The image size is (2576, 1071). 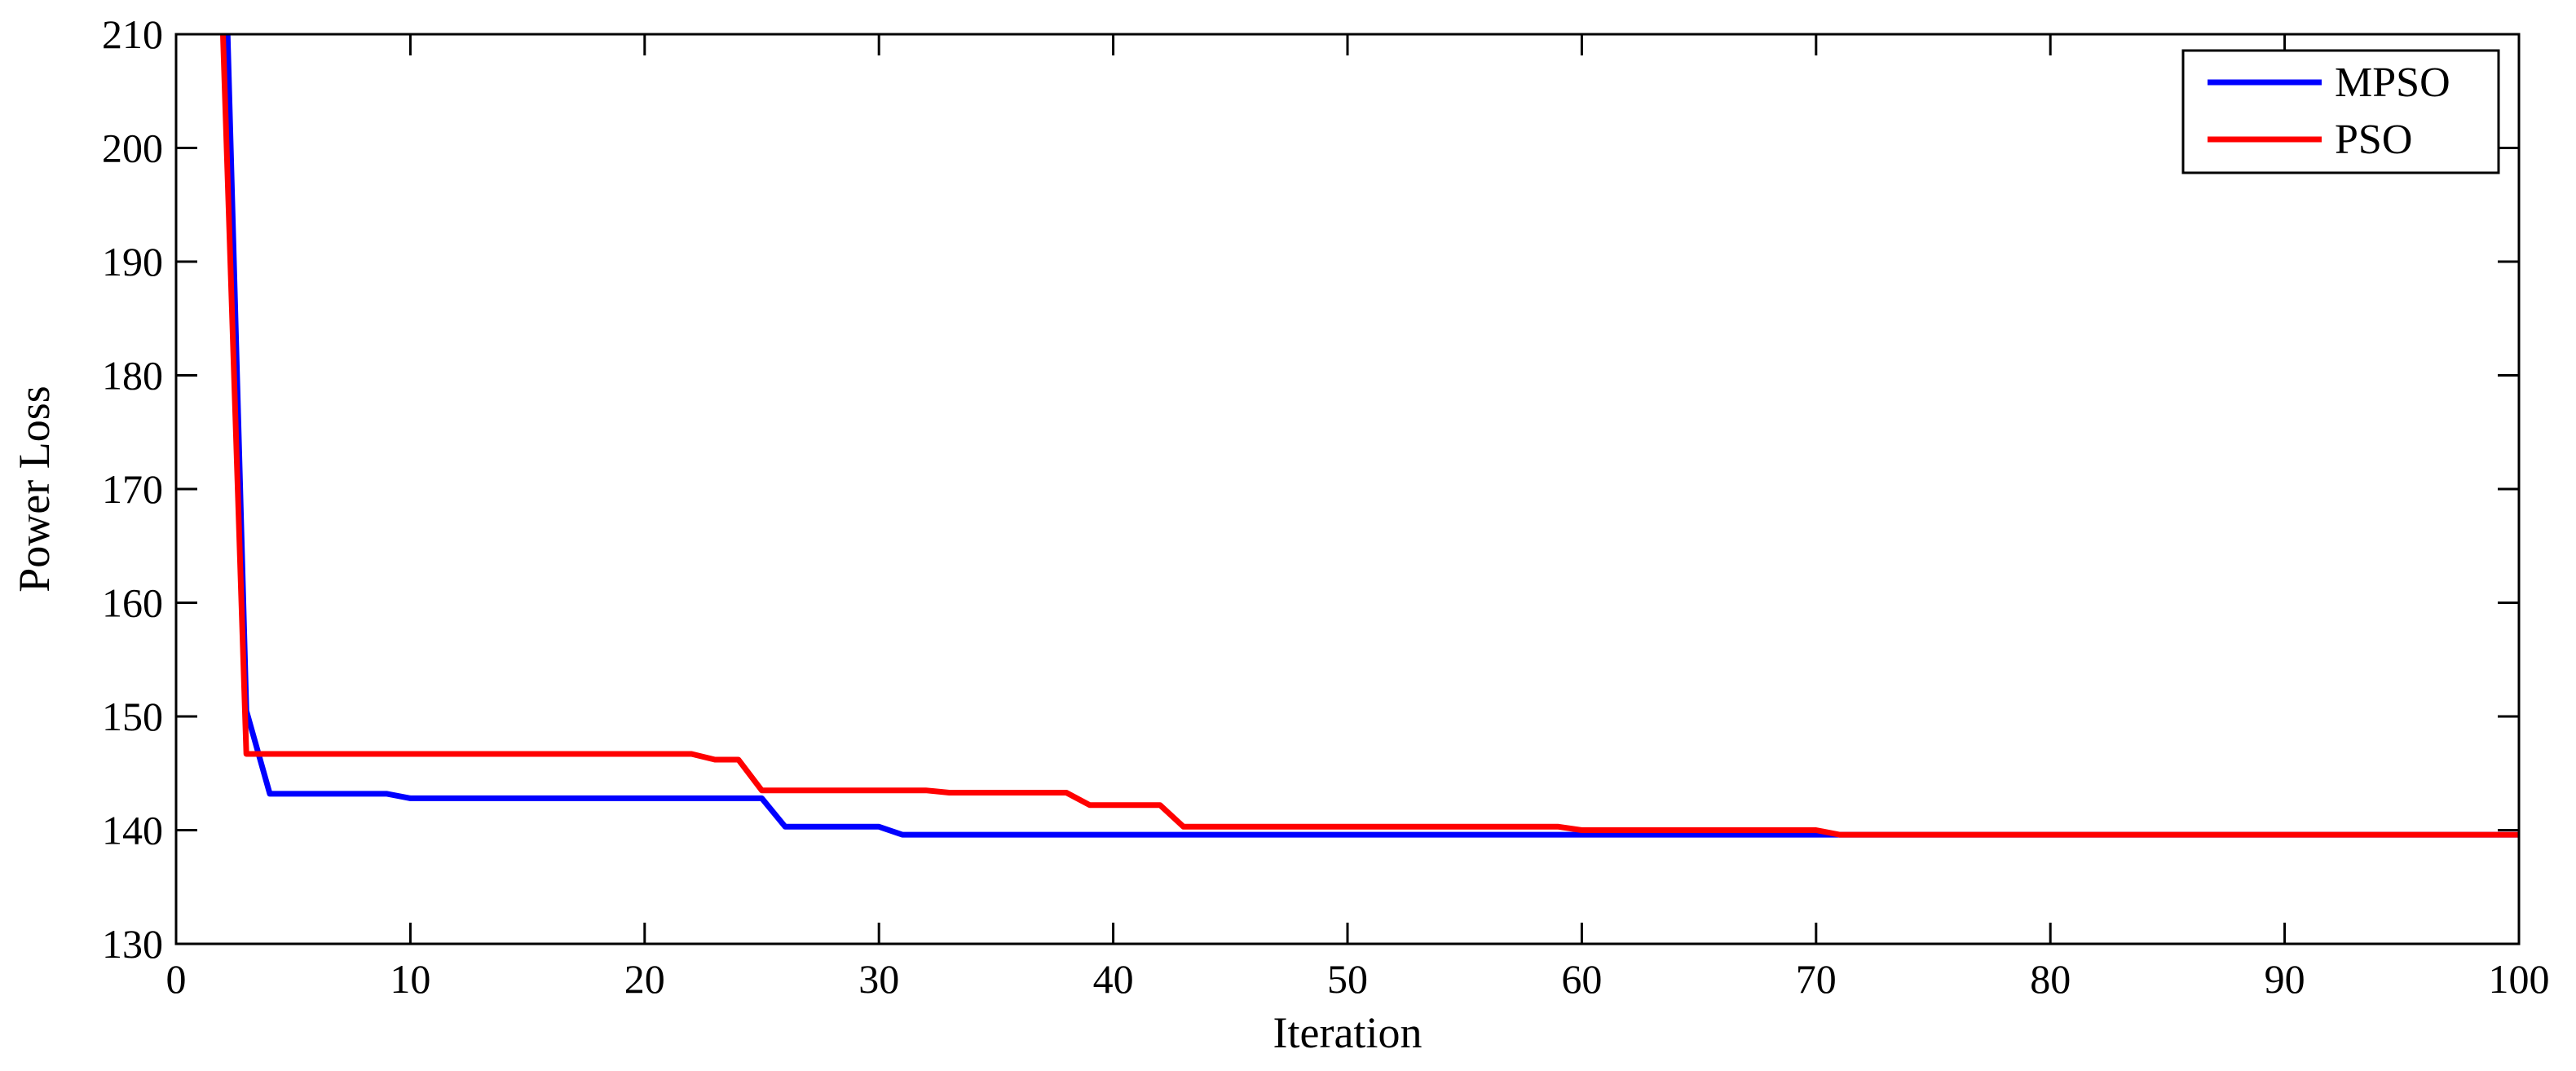 I want to click on x-tick-label-0: 0, so click(x=176, y=979).